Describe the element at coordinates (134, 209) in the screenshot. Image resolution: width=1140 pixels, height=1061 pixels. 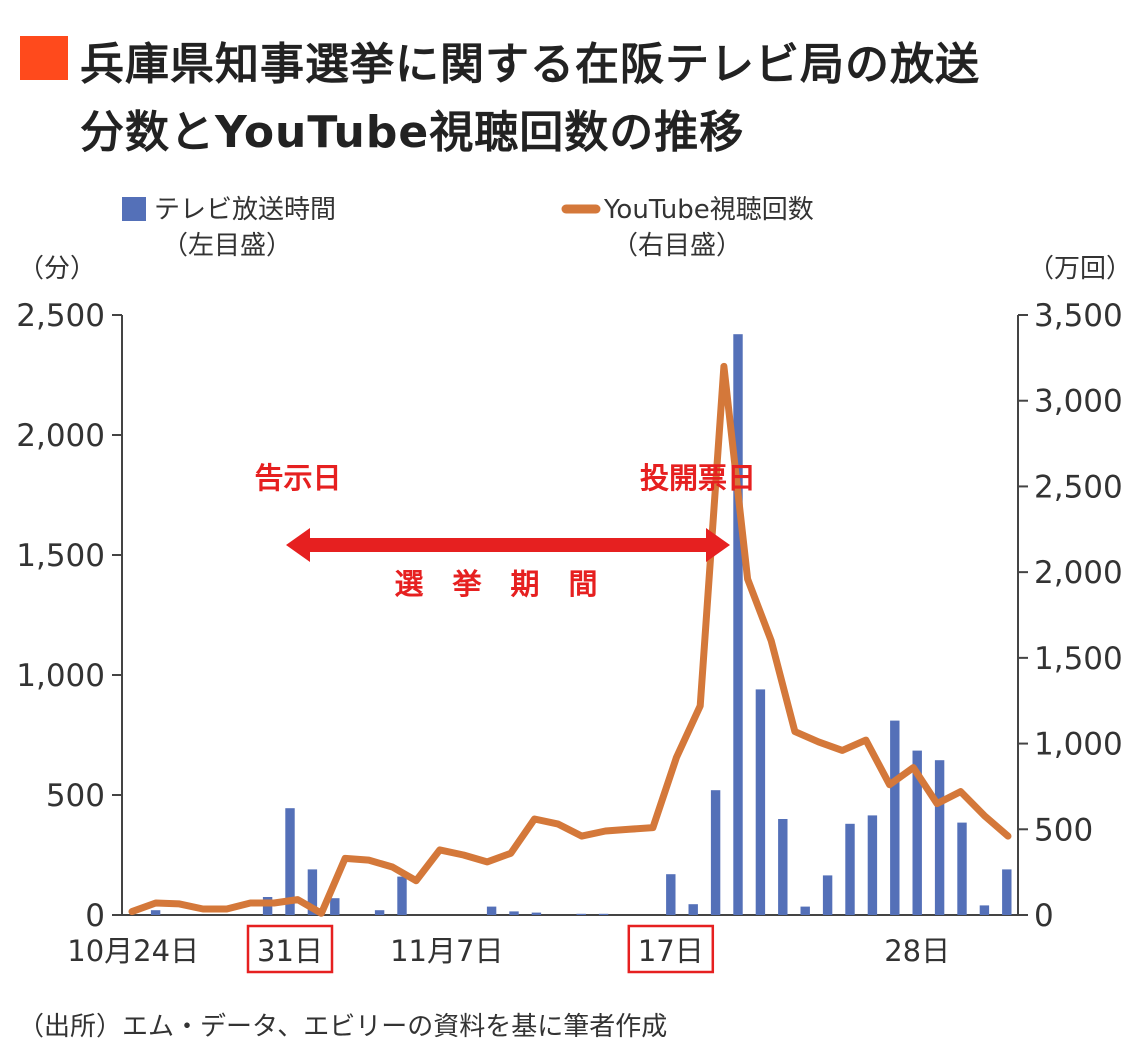
I see `legend-bar-swatch` at that location.